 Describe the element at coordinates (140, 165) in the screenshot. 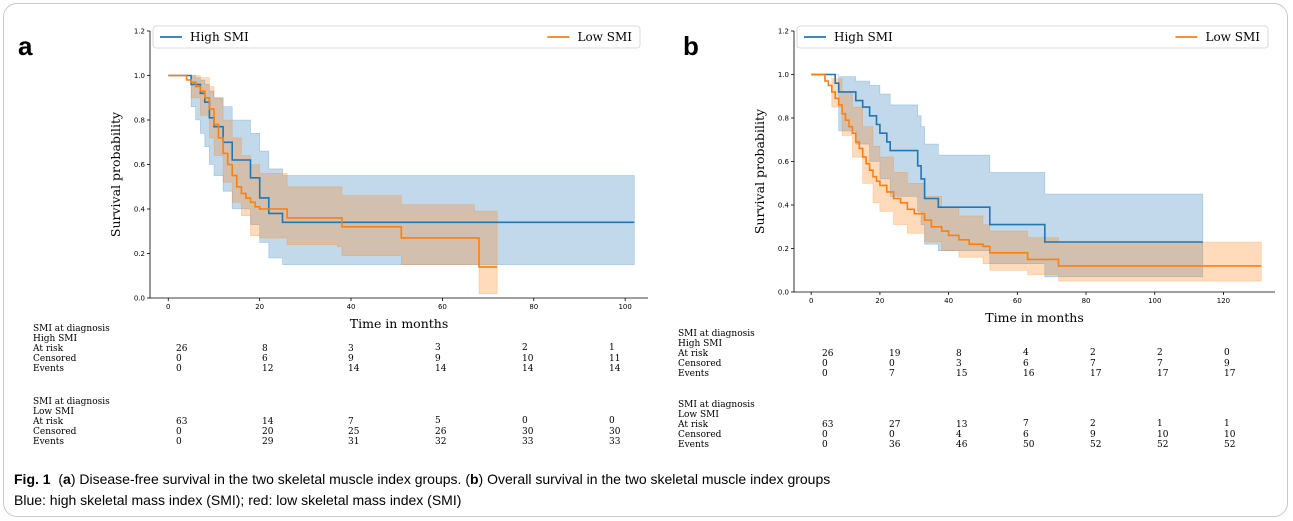

I see `y-tick-label: 0.6` at that location.